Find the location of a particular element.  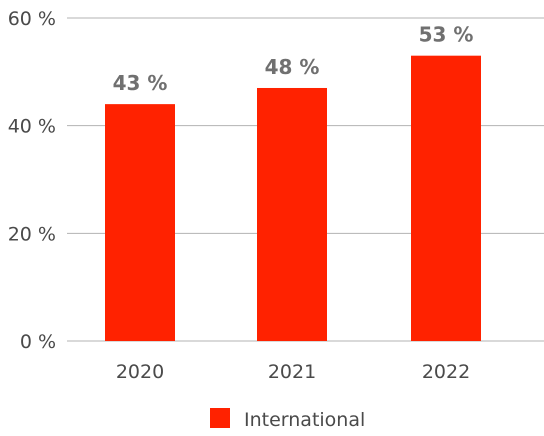

y-tick-label: 0 % is located at coordinates (38, 342).